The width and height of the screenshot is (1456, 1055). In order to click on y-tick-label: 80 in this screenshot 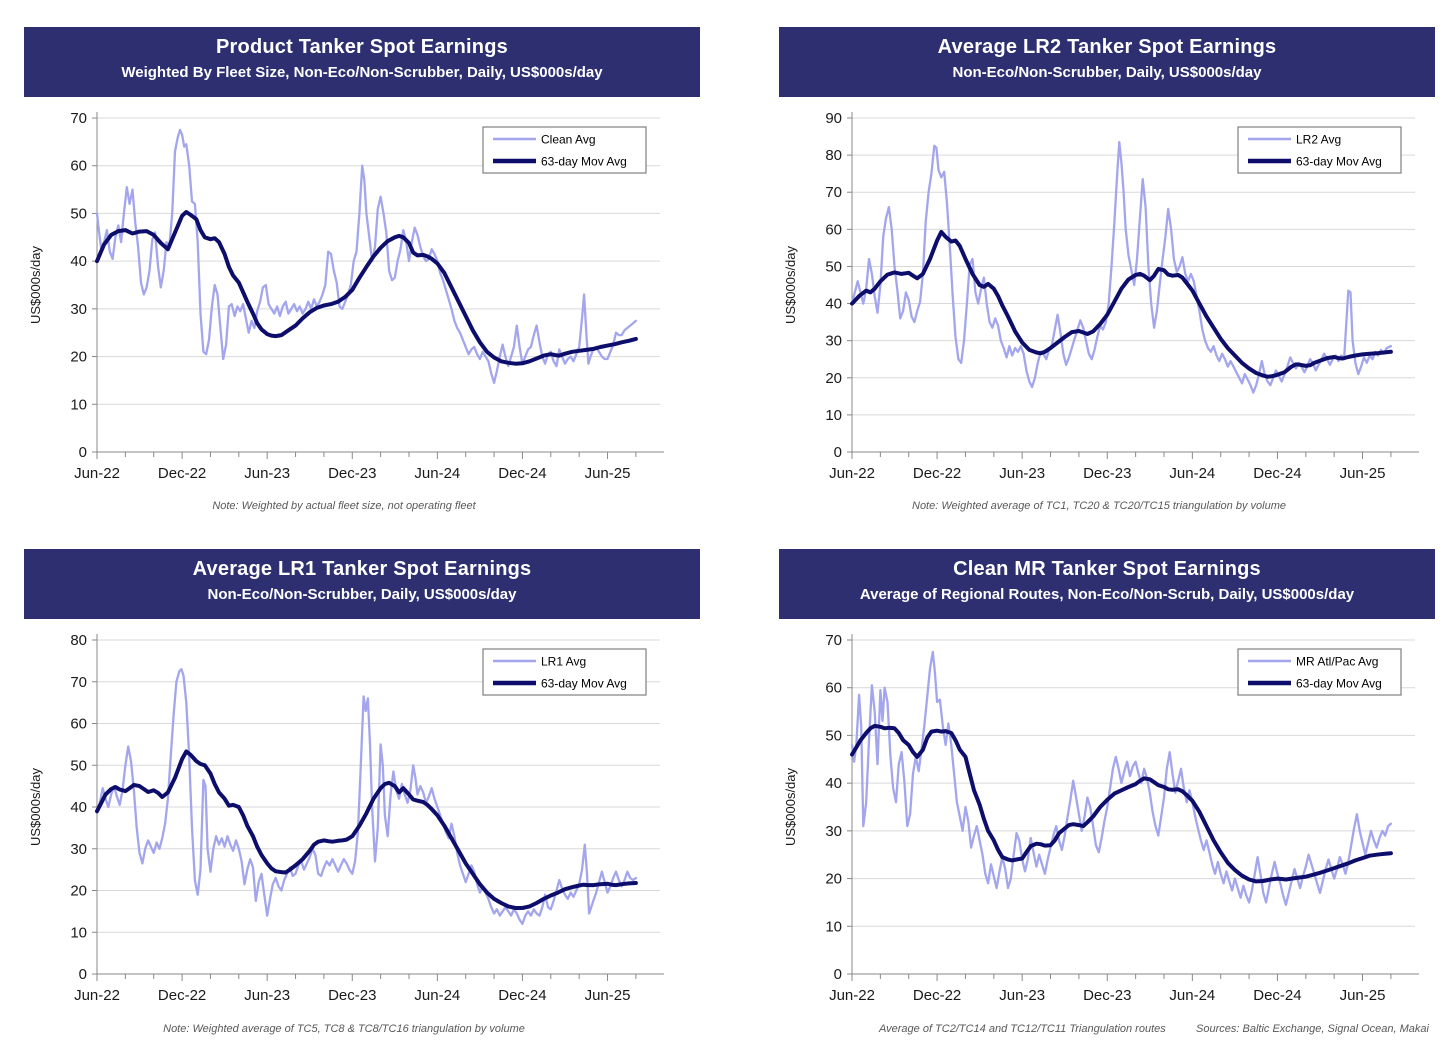, I will do `click(78, 640)`.